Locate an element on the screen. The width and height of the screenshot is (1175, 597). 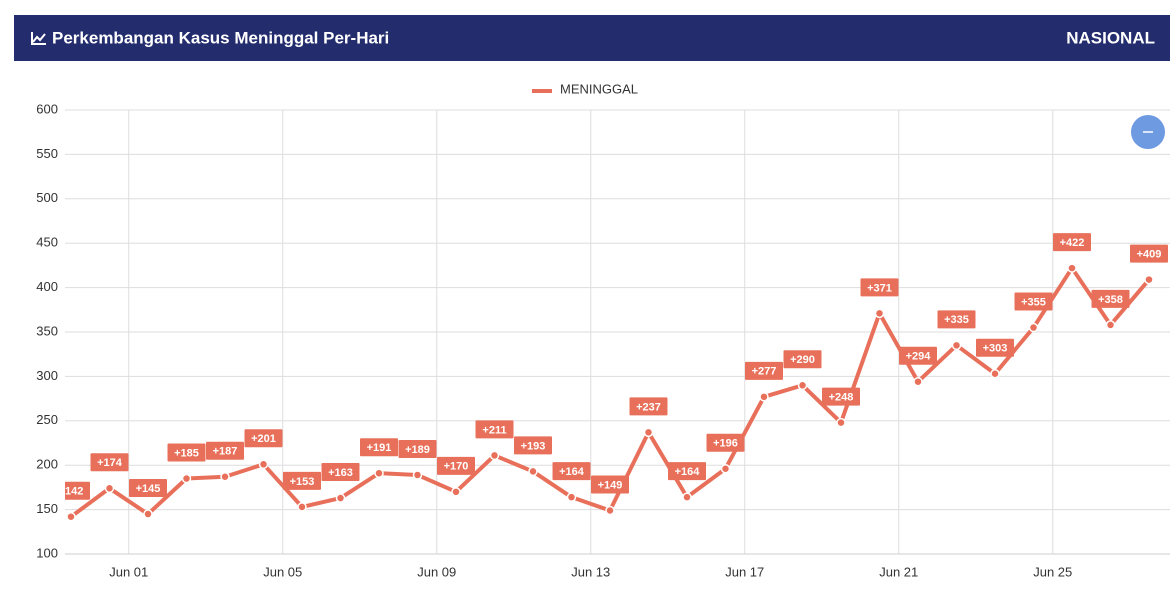
value-label: +358 is located at coordinates (1110, 300).